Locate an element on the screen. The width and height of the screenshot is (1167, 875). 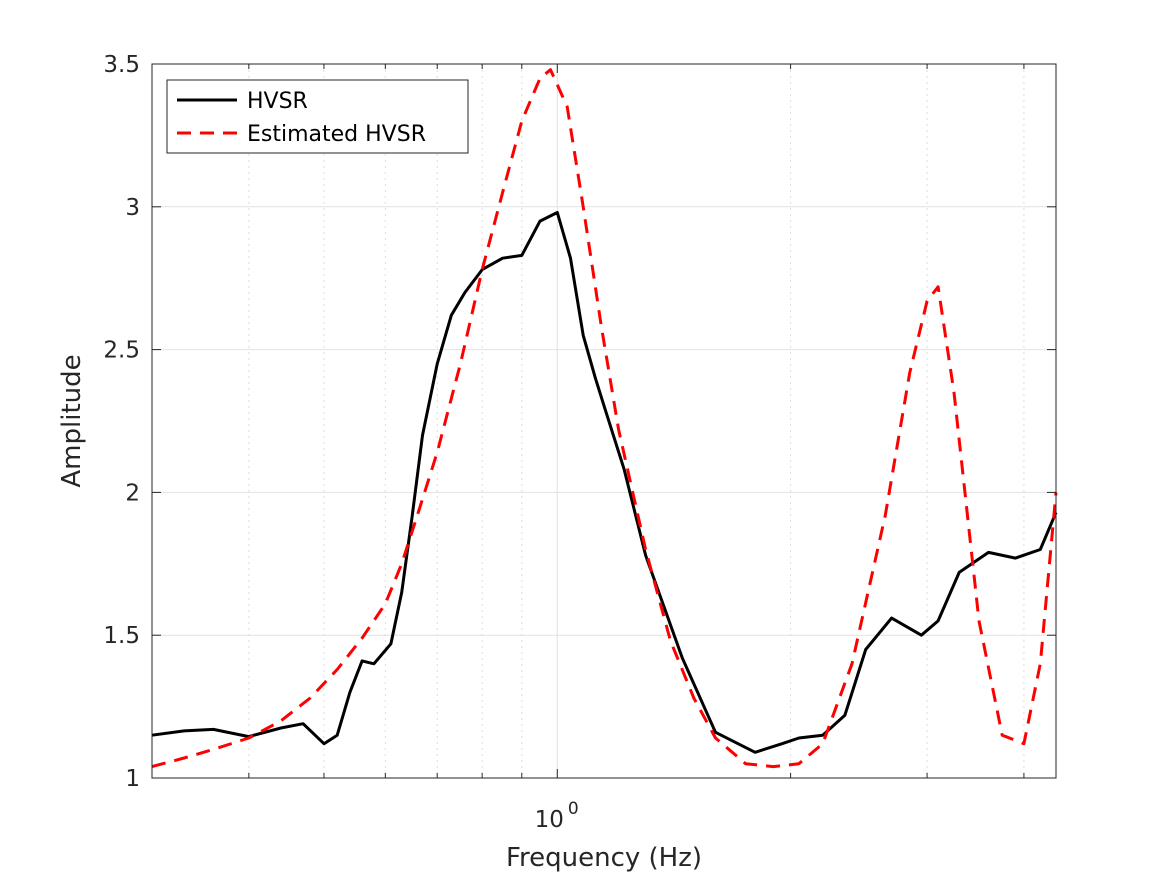
x-tick-labels: 10 0 is located at coordinates (557, 816).